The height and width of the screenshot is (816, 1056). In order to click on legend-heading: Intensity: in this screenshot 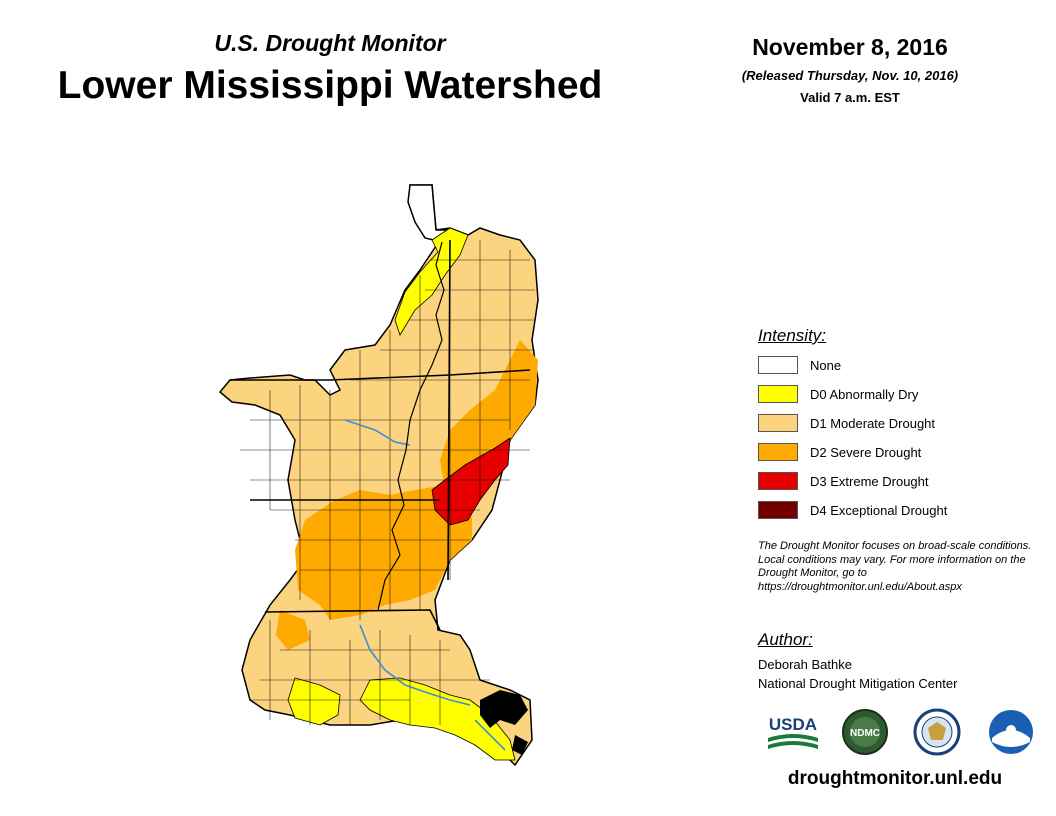, I will do `click(792, 335)`.